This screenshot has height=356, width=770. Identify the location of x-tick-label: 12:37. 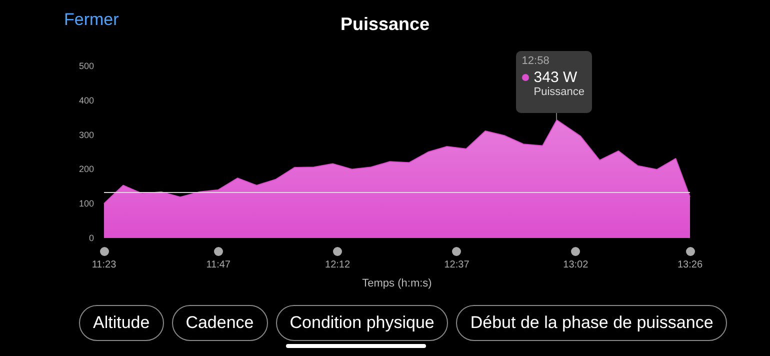
(457, 265).